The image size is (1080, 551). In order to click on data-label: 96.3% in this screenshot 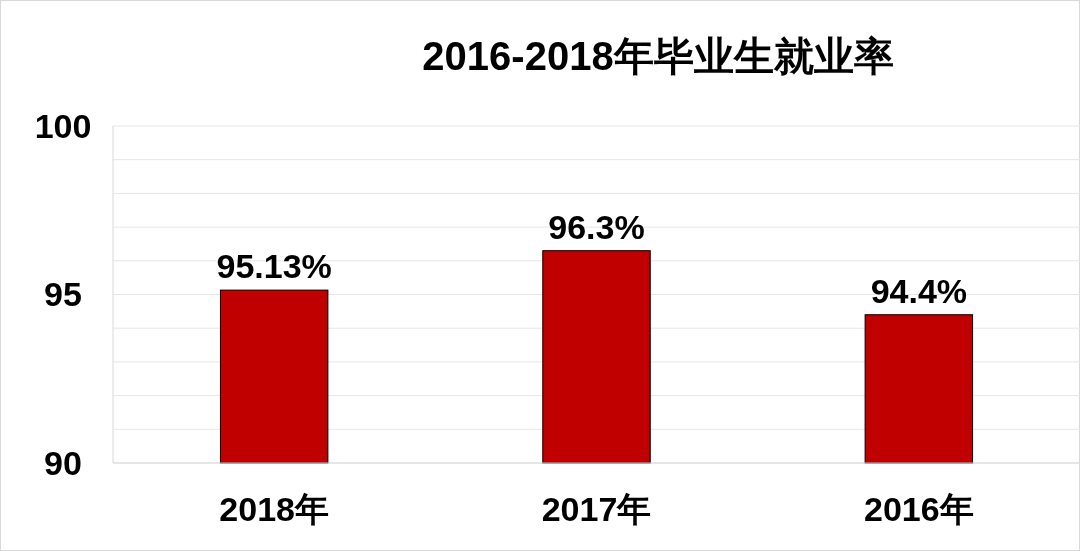, I will do `click(596, 226)`.